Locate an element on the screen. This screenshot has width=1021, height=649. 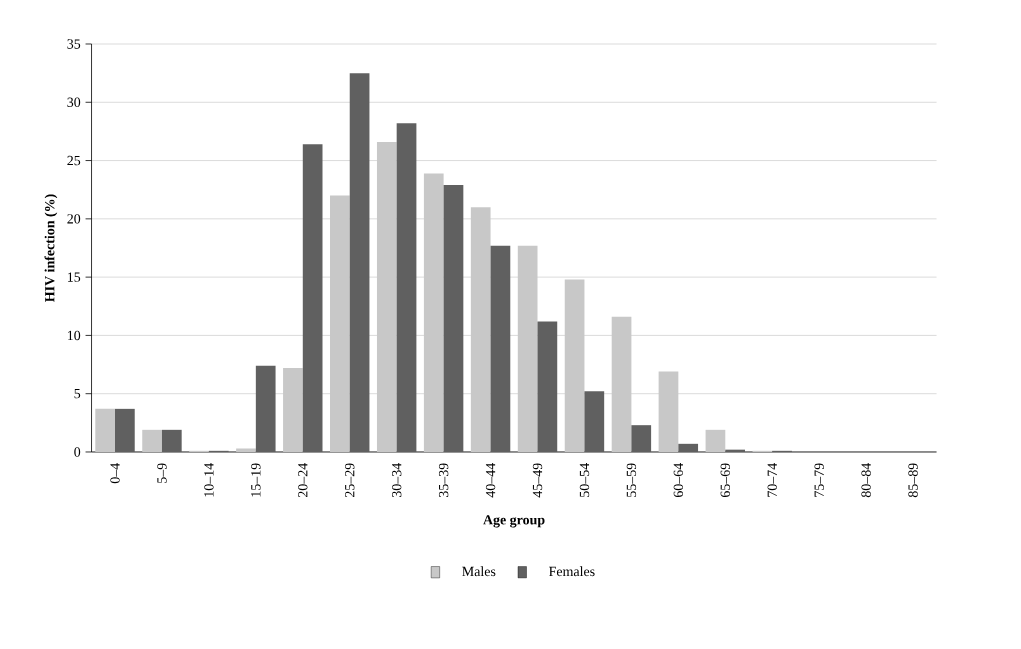
legend-label: Males is located at coordinates (479, 571).